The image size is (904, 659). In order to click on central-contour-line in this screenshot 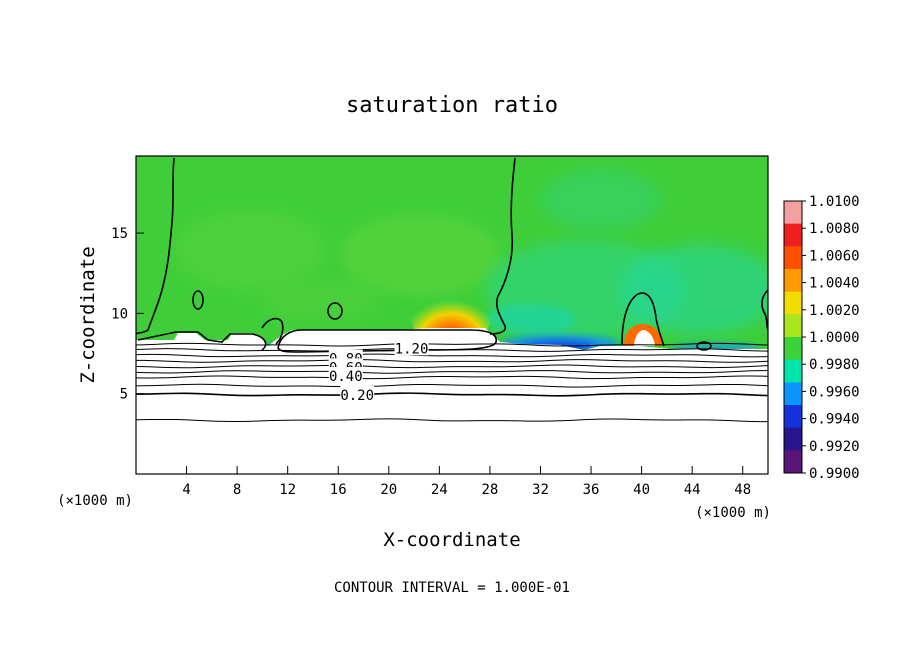, I will do `click(502, 246)`.